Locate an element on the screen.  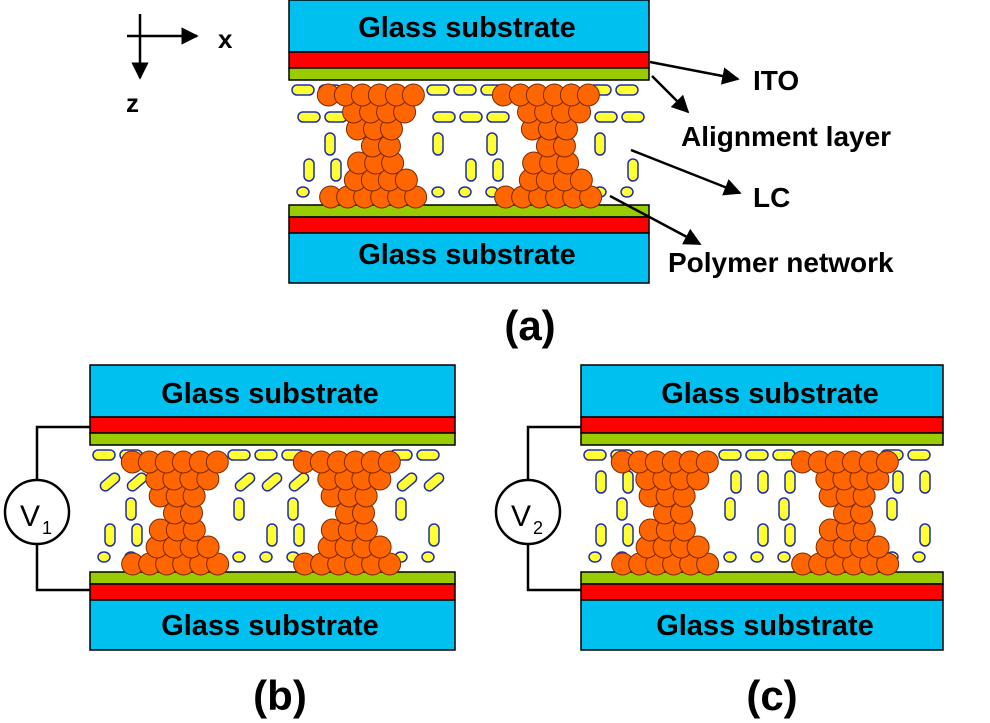
panel-a-top-ito-layer is located at coordinates (469, 60).